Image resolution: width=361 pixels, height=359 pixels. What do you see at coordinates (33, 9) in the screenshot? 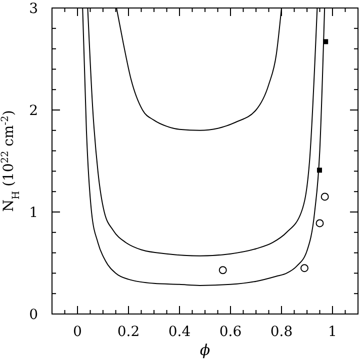
I see `y-tick-label: 3` at bounding box center [33, 9].